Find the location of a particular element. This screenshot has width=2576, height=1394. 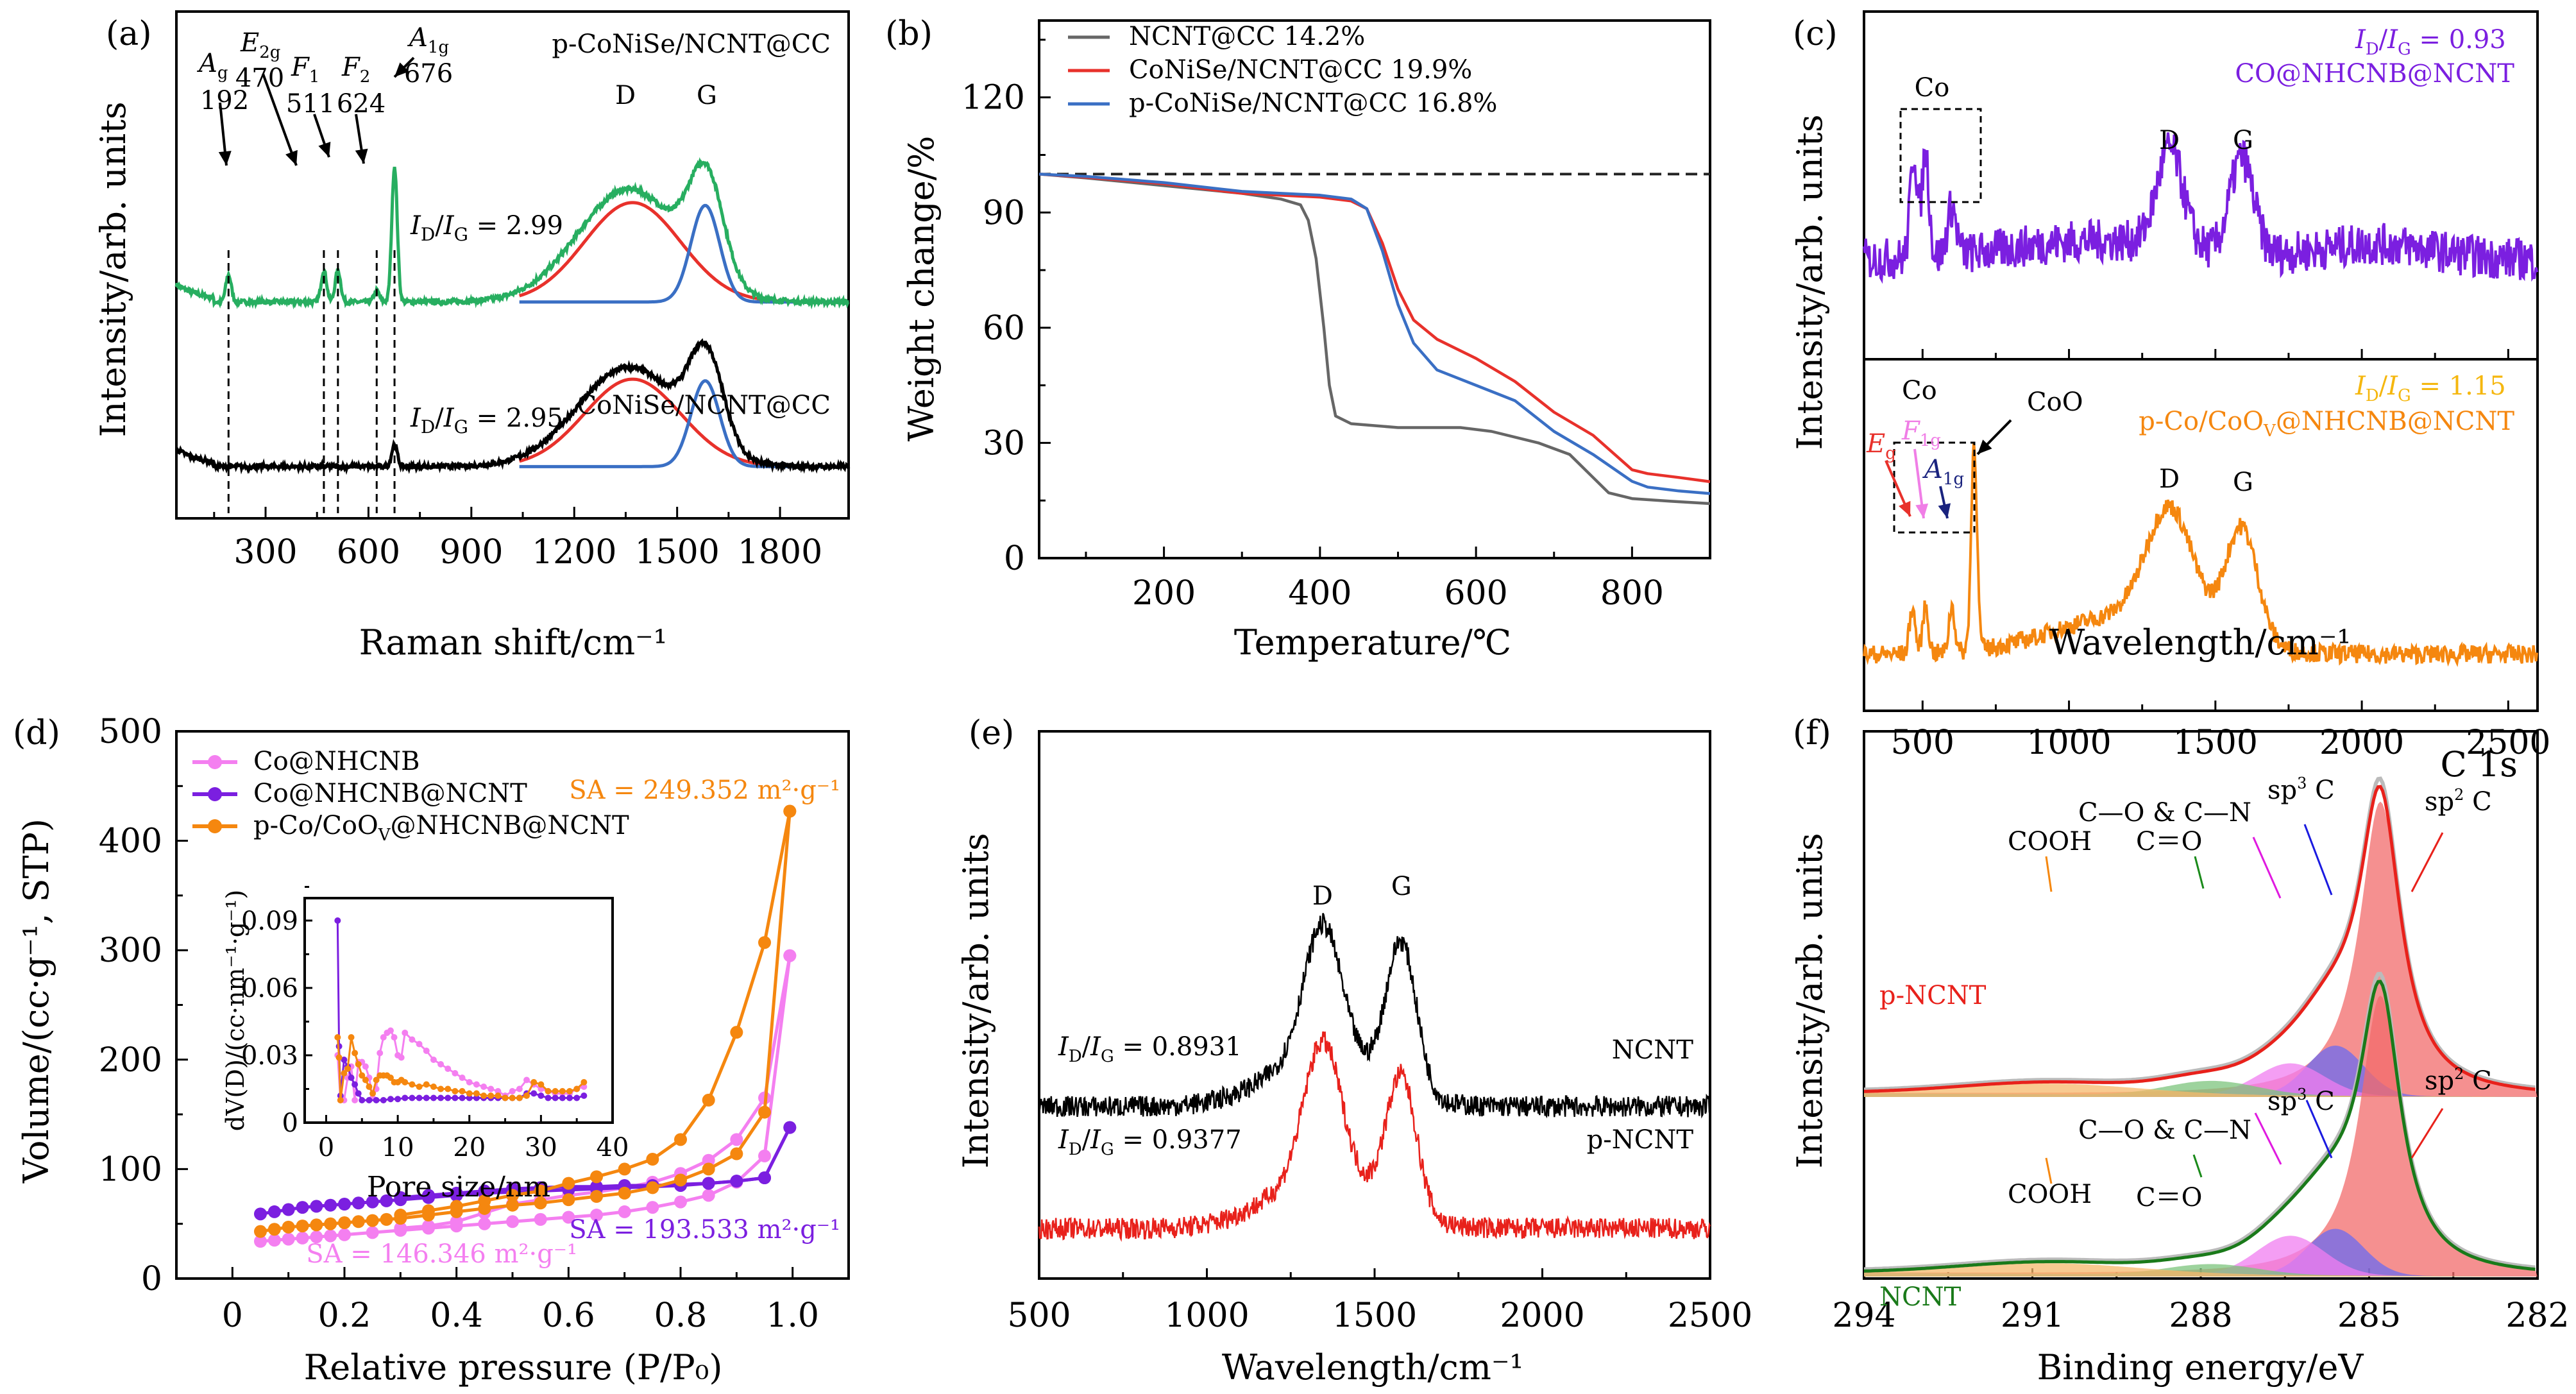

plot-frame-a is located at coordinates (512, 265).